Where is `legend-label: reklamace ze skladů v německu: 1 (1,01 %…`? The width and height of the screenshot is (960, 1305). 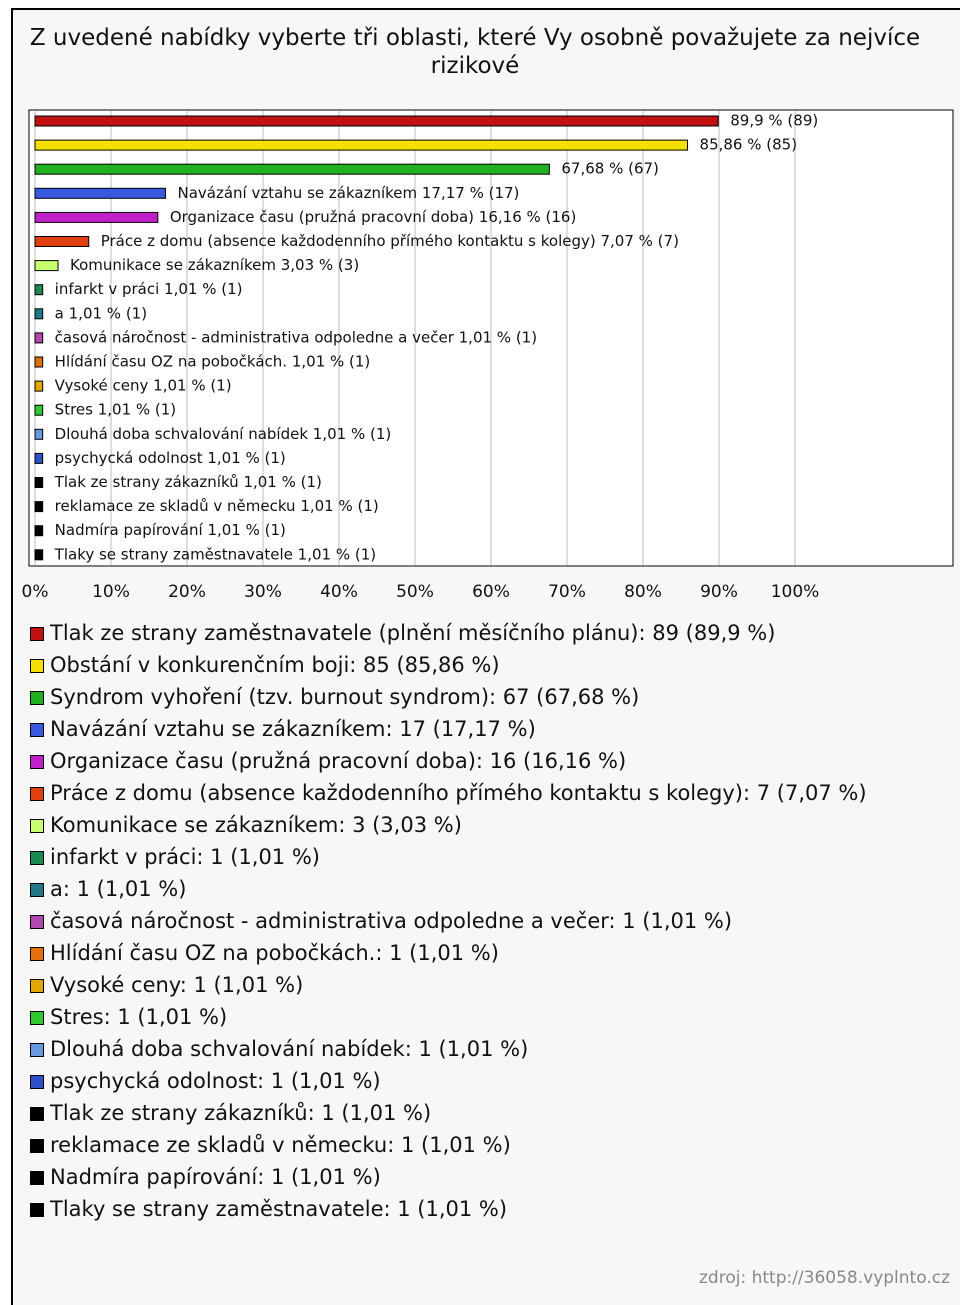
legend-label: reklamace ze skladů v německu: 1 (1,01 %… is located at coordinates (280, 1145).